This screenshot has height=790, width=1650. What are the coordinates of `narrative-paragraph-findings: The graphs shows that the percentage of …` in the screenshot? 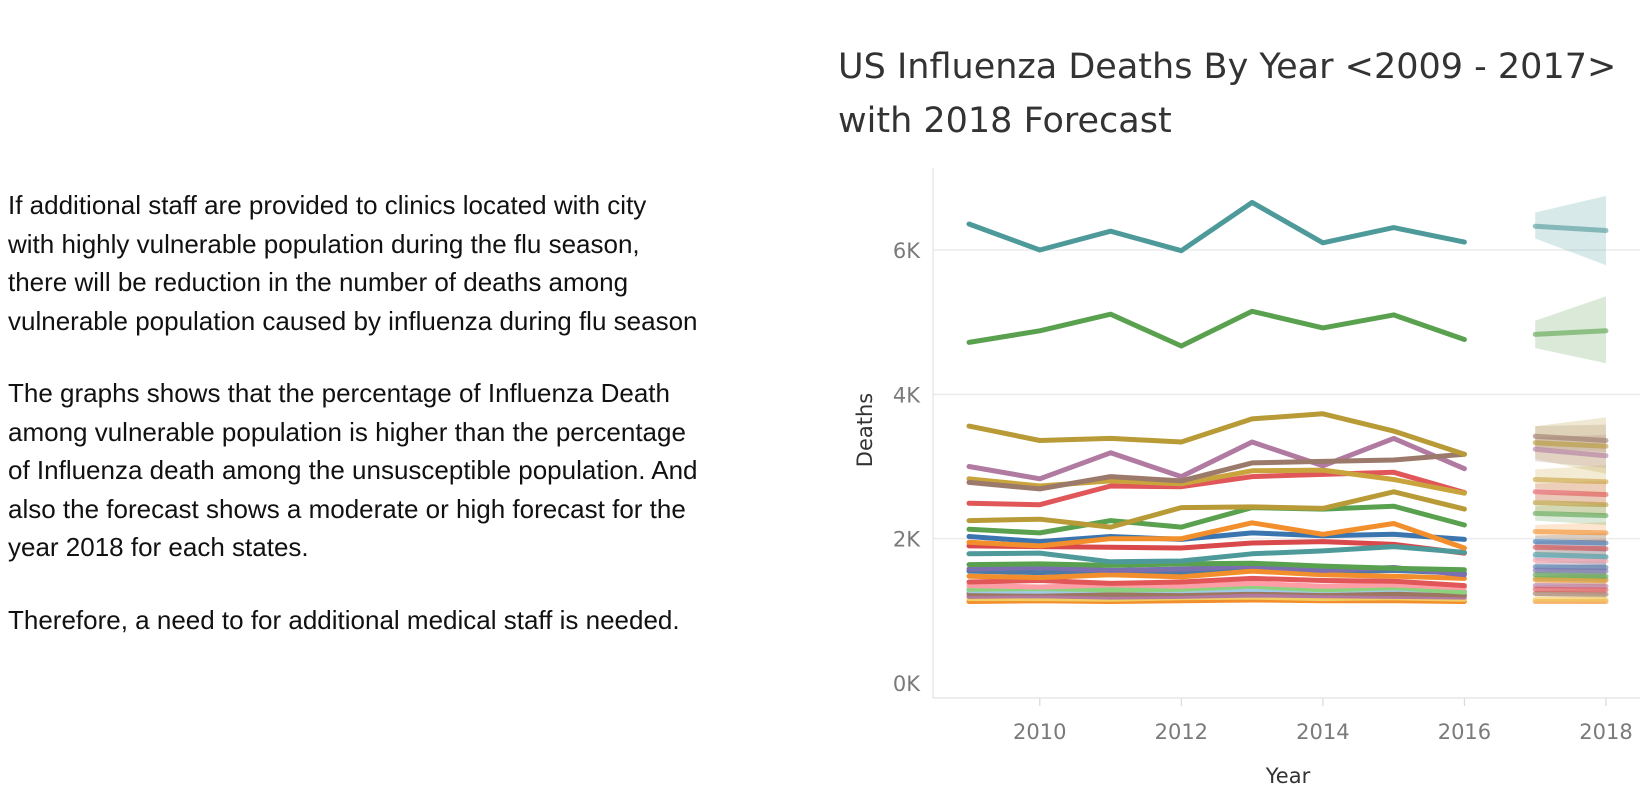 It's located at (353, 470).